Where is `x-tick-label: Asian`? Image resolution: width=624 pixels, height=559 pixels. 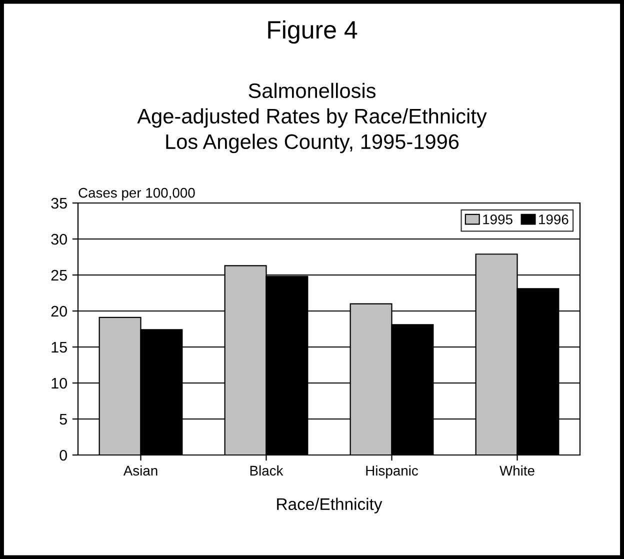
x-tick-label: Asian is located at coordinates (140, 470).